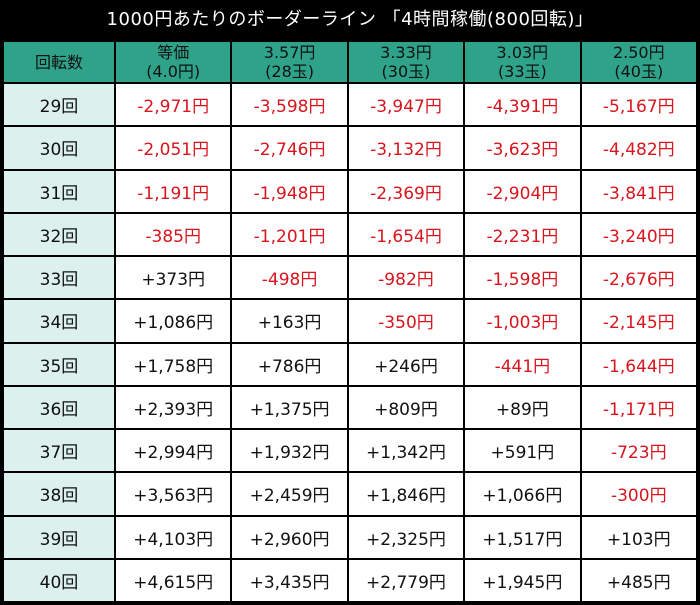 The height and width of the screenshot is (605, 700). Describe the element at coordinates (522, 407) in the screenshot. I see `table-cell: +89円` at that location.